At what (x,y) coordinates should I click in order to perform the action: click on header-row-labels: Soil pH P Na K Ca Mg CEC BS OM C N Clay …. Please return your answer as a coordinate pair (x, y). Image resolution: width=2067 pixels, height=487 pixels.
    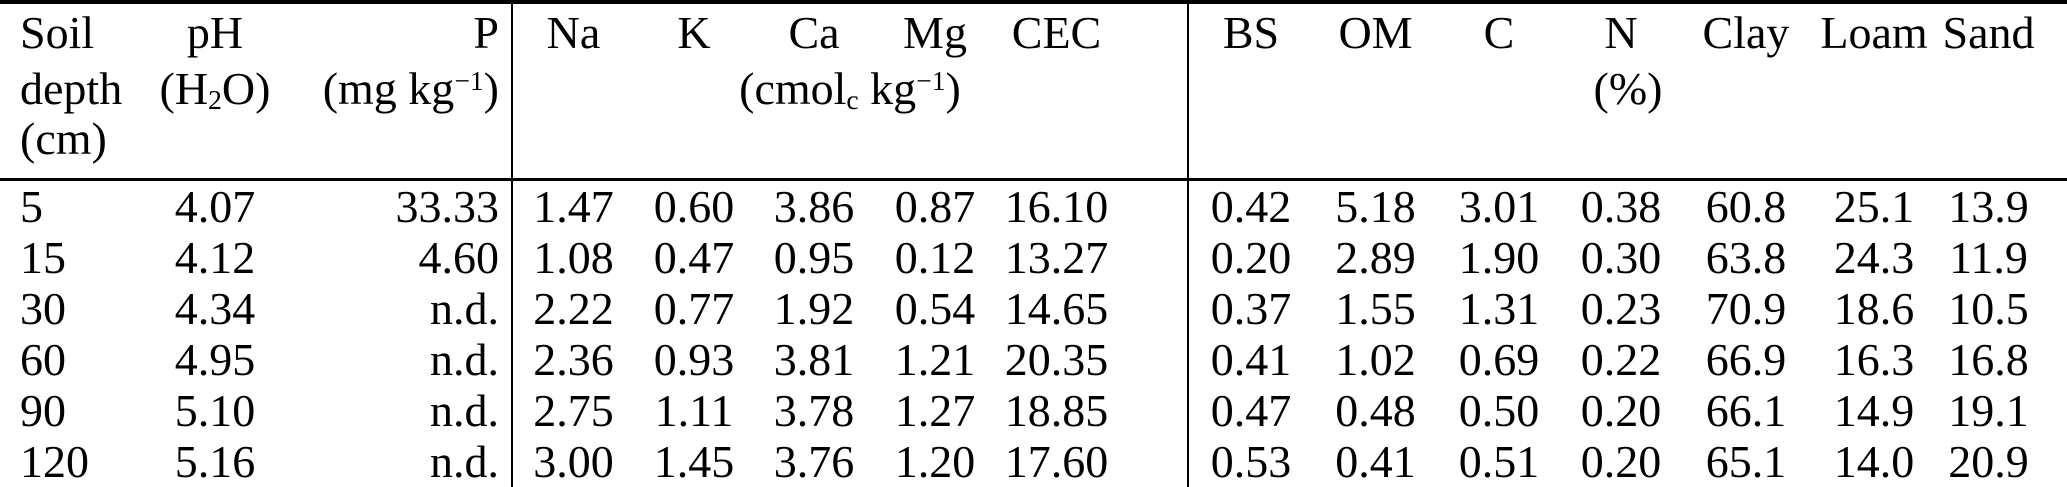
    Looking at the image, I should click on (1033, 35).